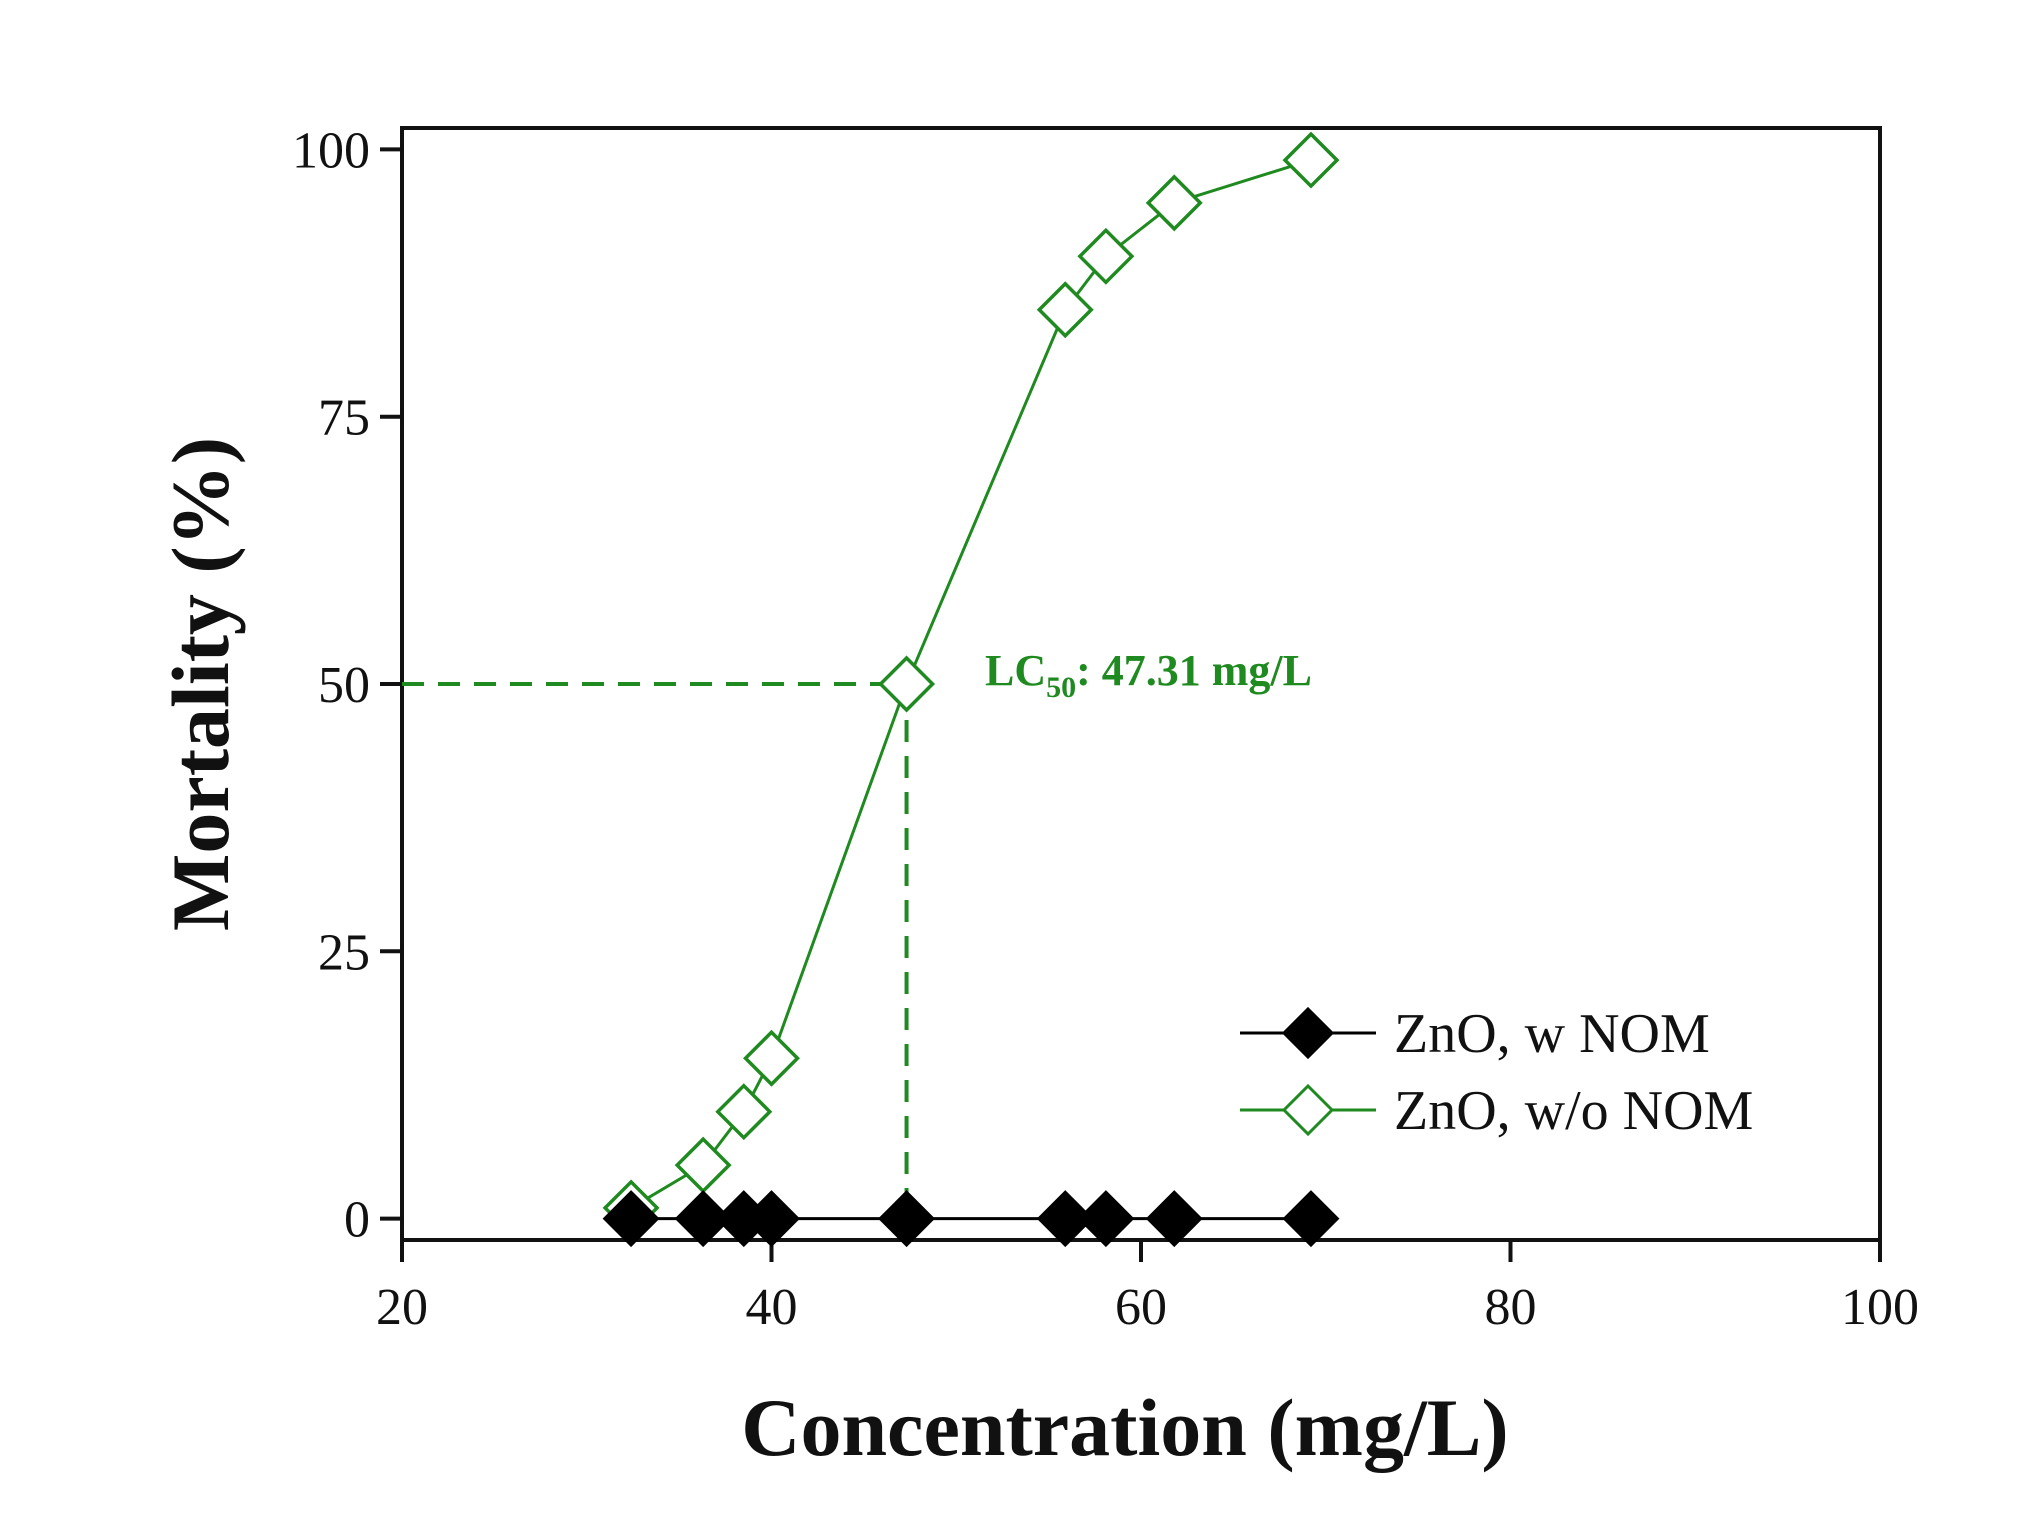  I want to click on x-tick-label: 100, so click(1880, 1307).